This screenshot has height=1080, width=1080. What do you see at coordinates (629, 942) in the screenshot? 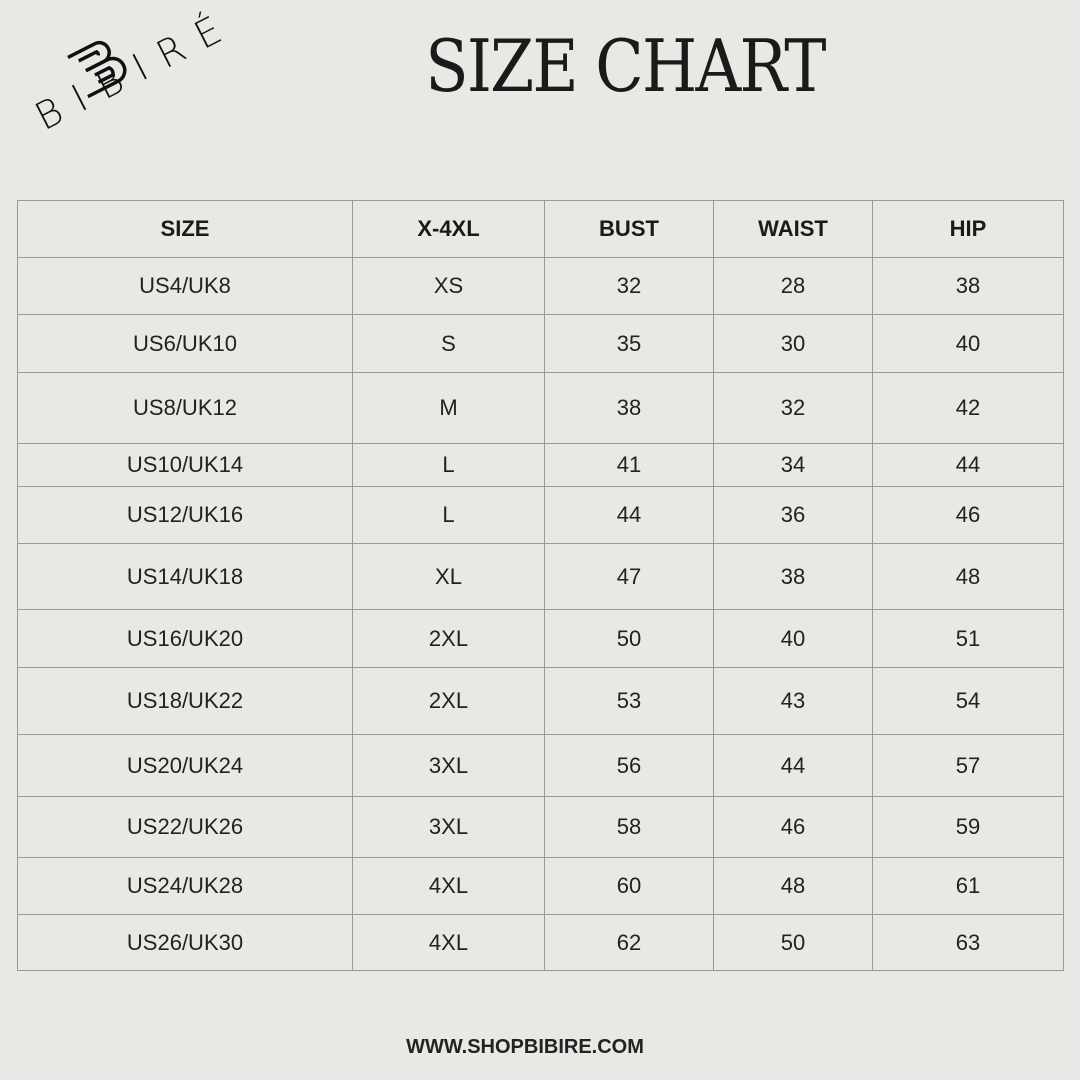
I see `table-cell: 62` at bounding box center [629, 942].